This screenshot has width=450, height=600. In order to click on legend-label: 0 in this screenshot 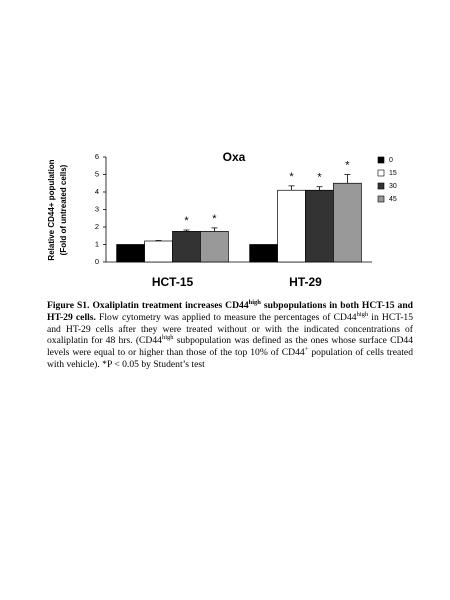, I will do `click(391, 160)`.